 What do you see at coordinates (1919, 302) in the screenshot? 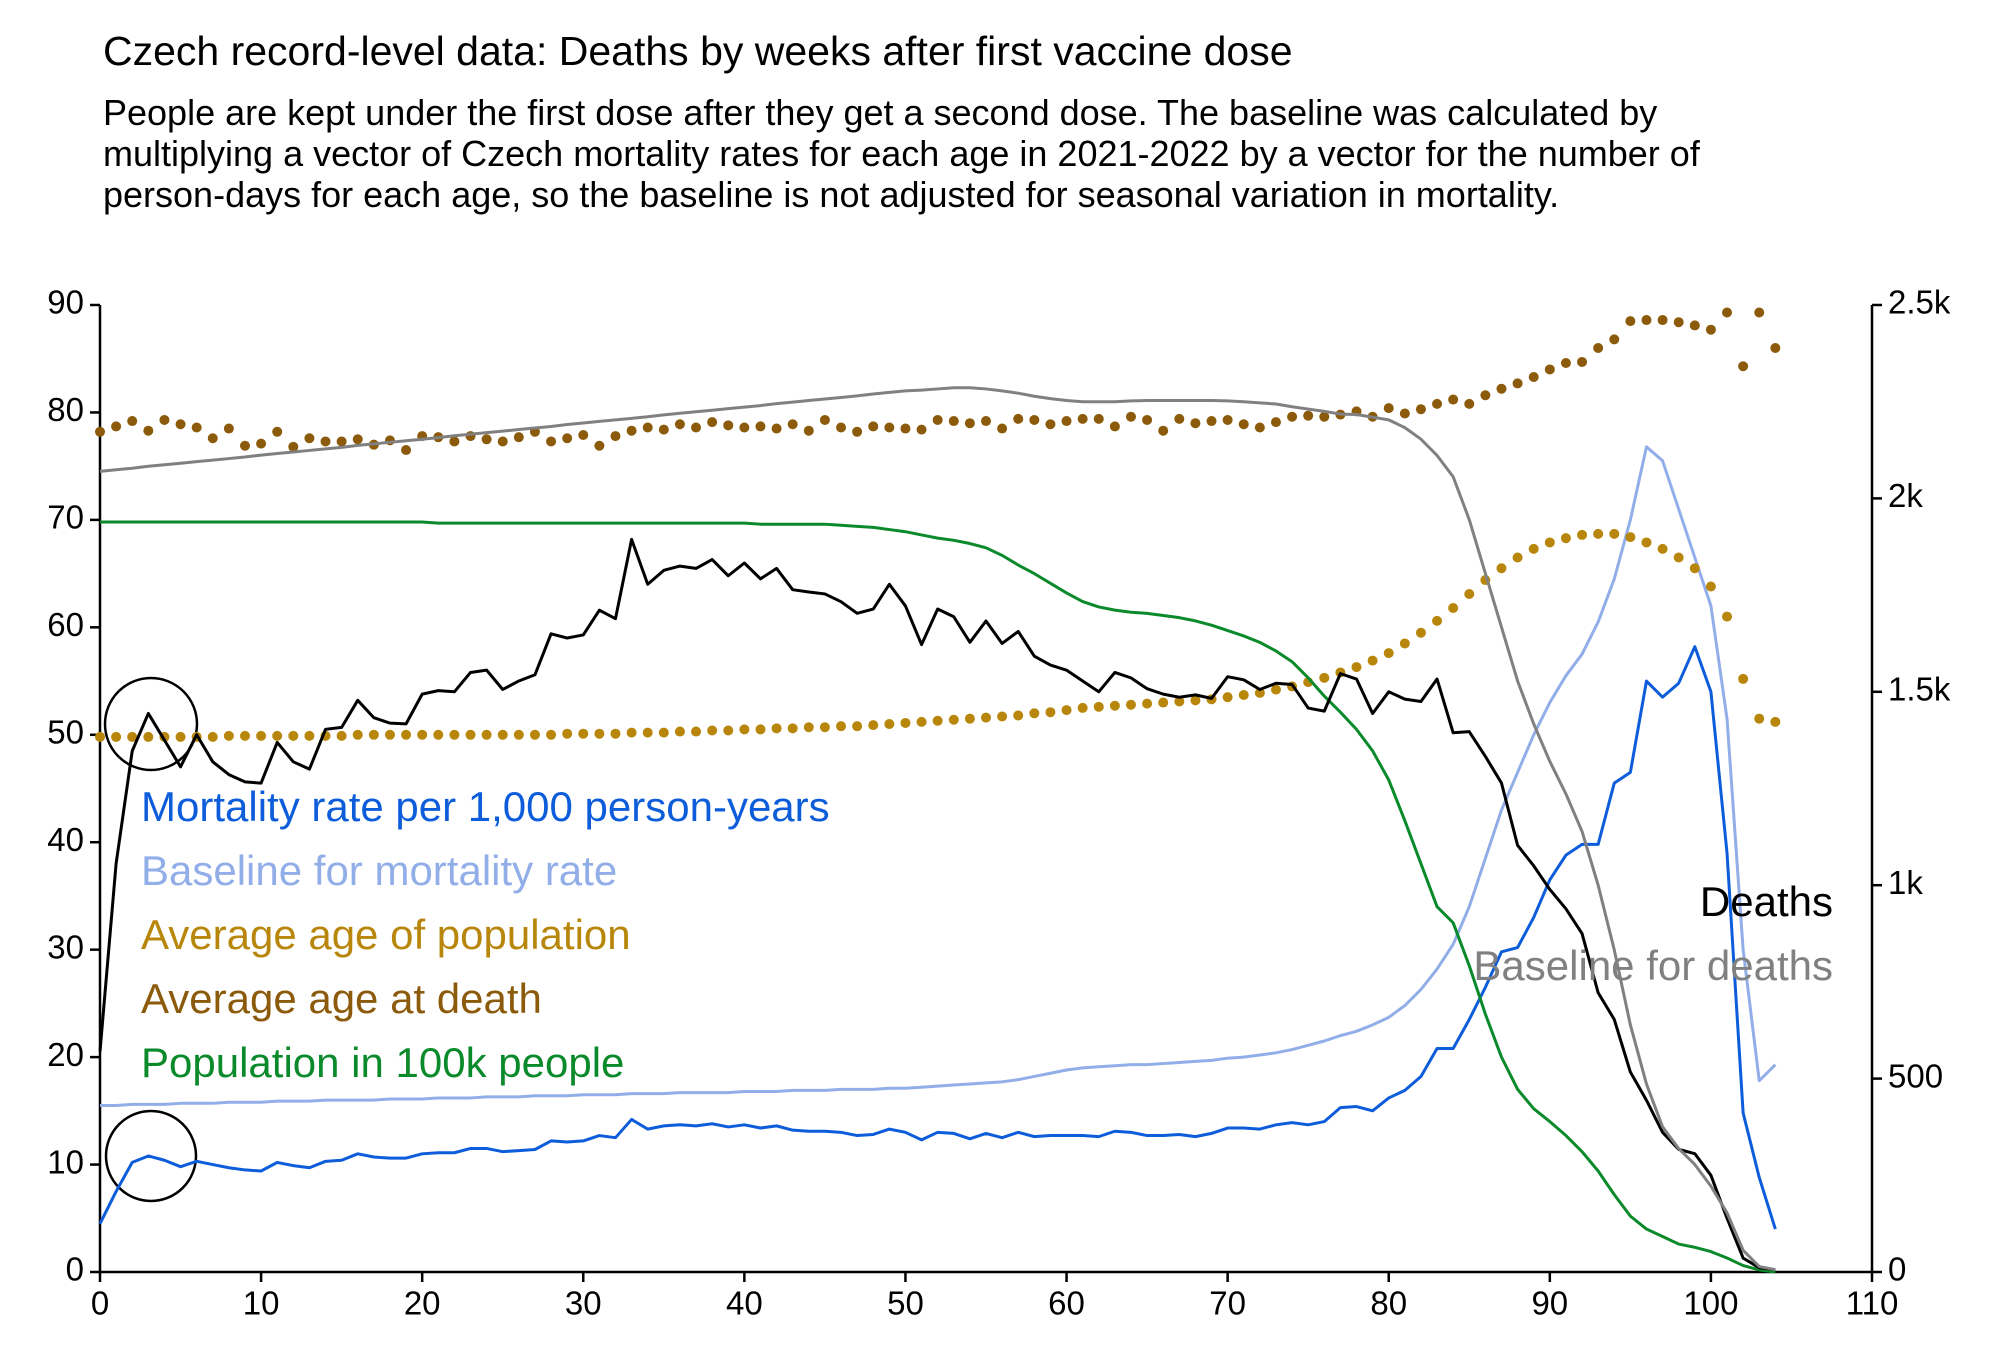
I see `y2-tick-label: 2.5k` at bounding box center [1919, 302].